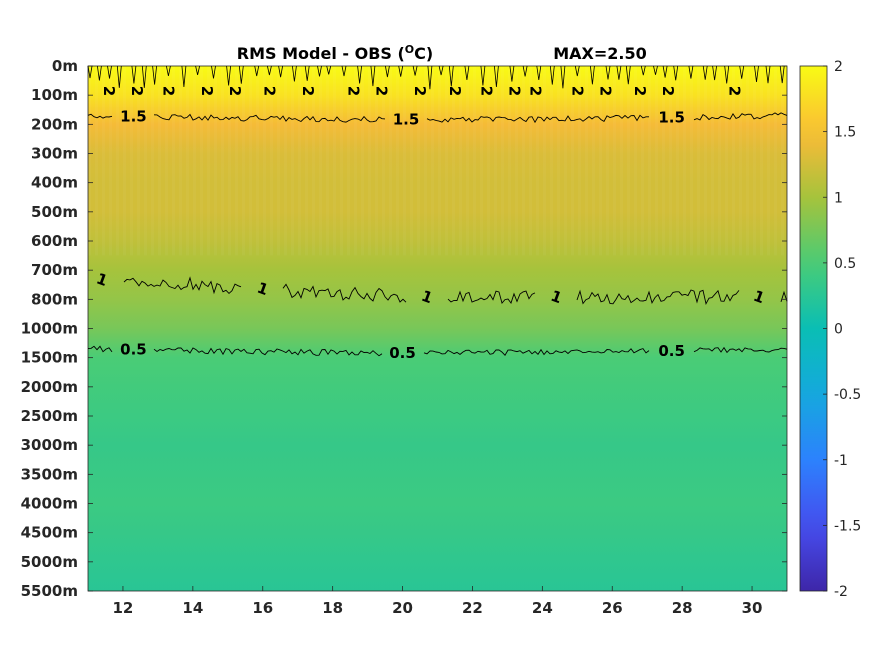  What do you see at coordinates (437, 351) in the screenshot?
I see `contour-0.5: 0.5 0.5 0.5` at bounding box center [437, 351].